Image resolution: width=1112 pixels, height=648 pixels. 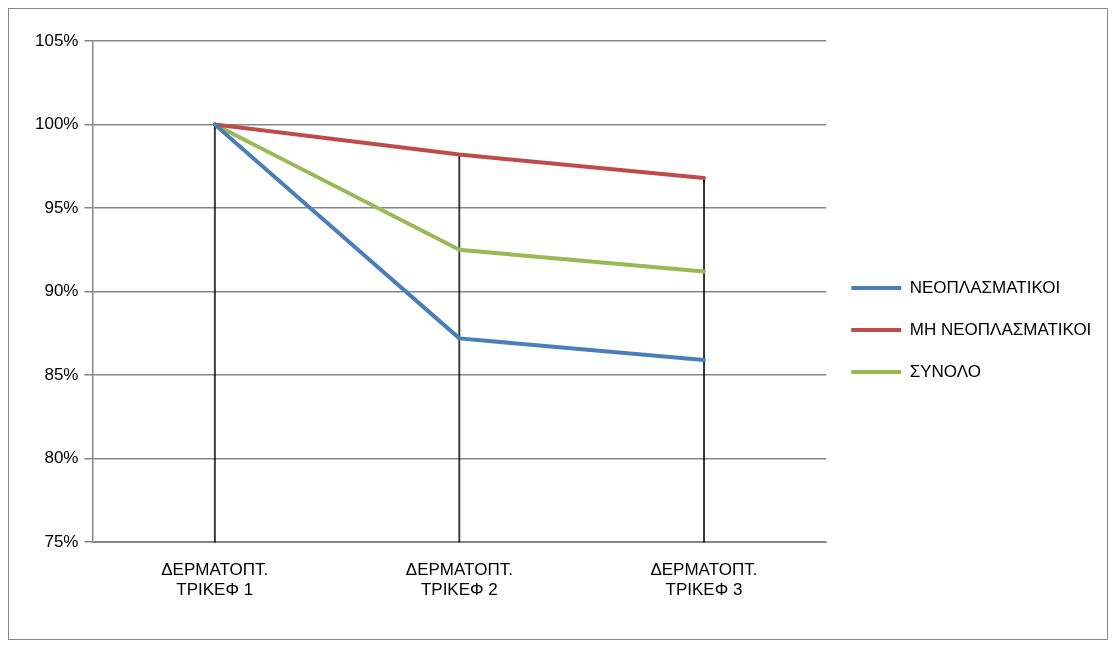 I want to click on y-tick-label: 85%, so click(x=61, y=374).